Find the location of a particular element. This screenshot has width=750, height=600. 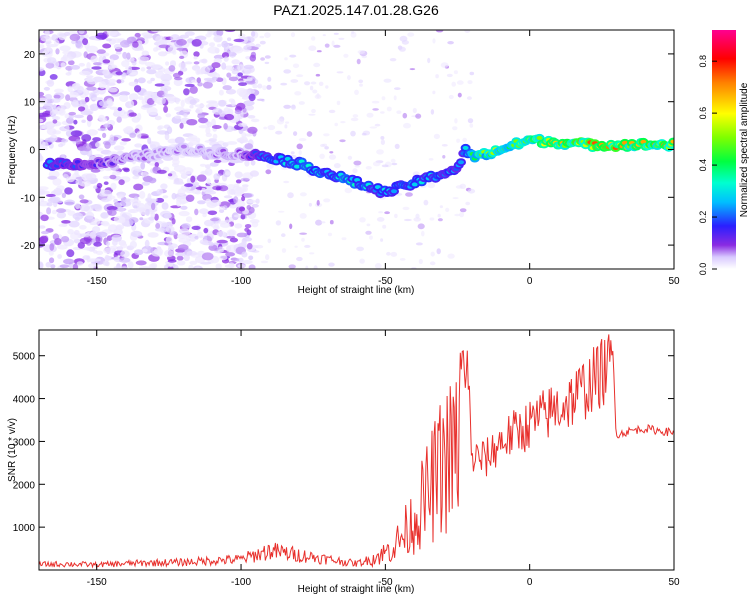

spectrogram-y-label: Frequency (Hz) is located at coordinates (12, 150).